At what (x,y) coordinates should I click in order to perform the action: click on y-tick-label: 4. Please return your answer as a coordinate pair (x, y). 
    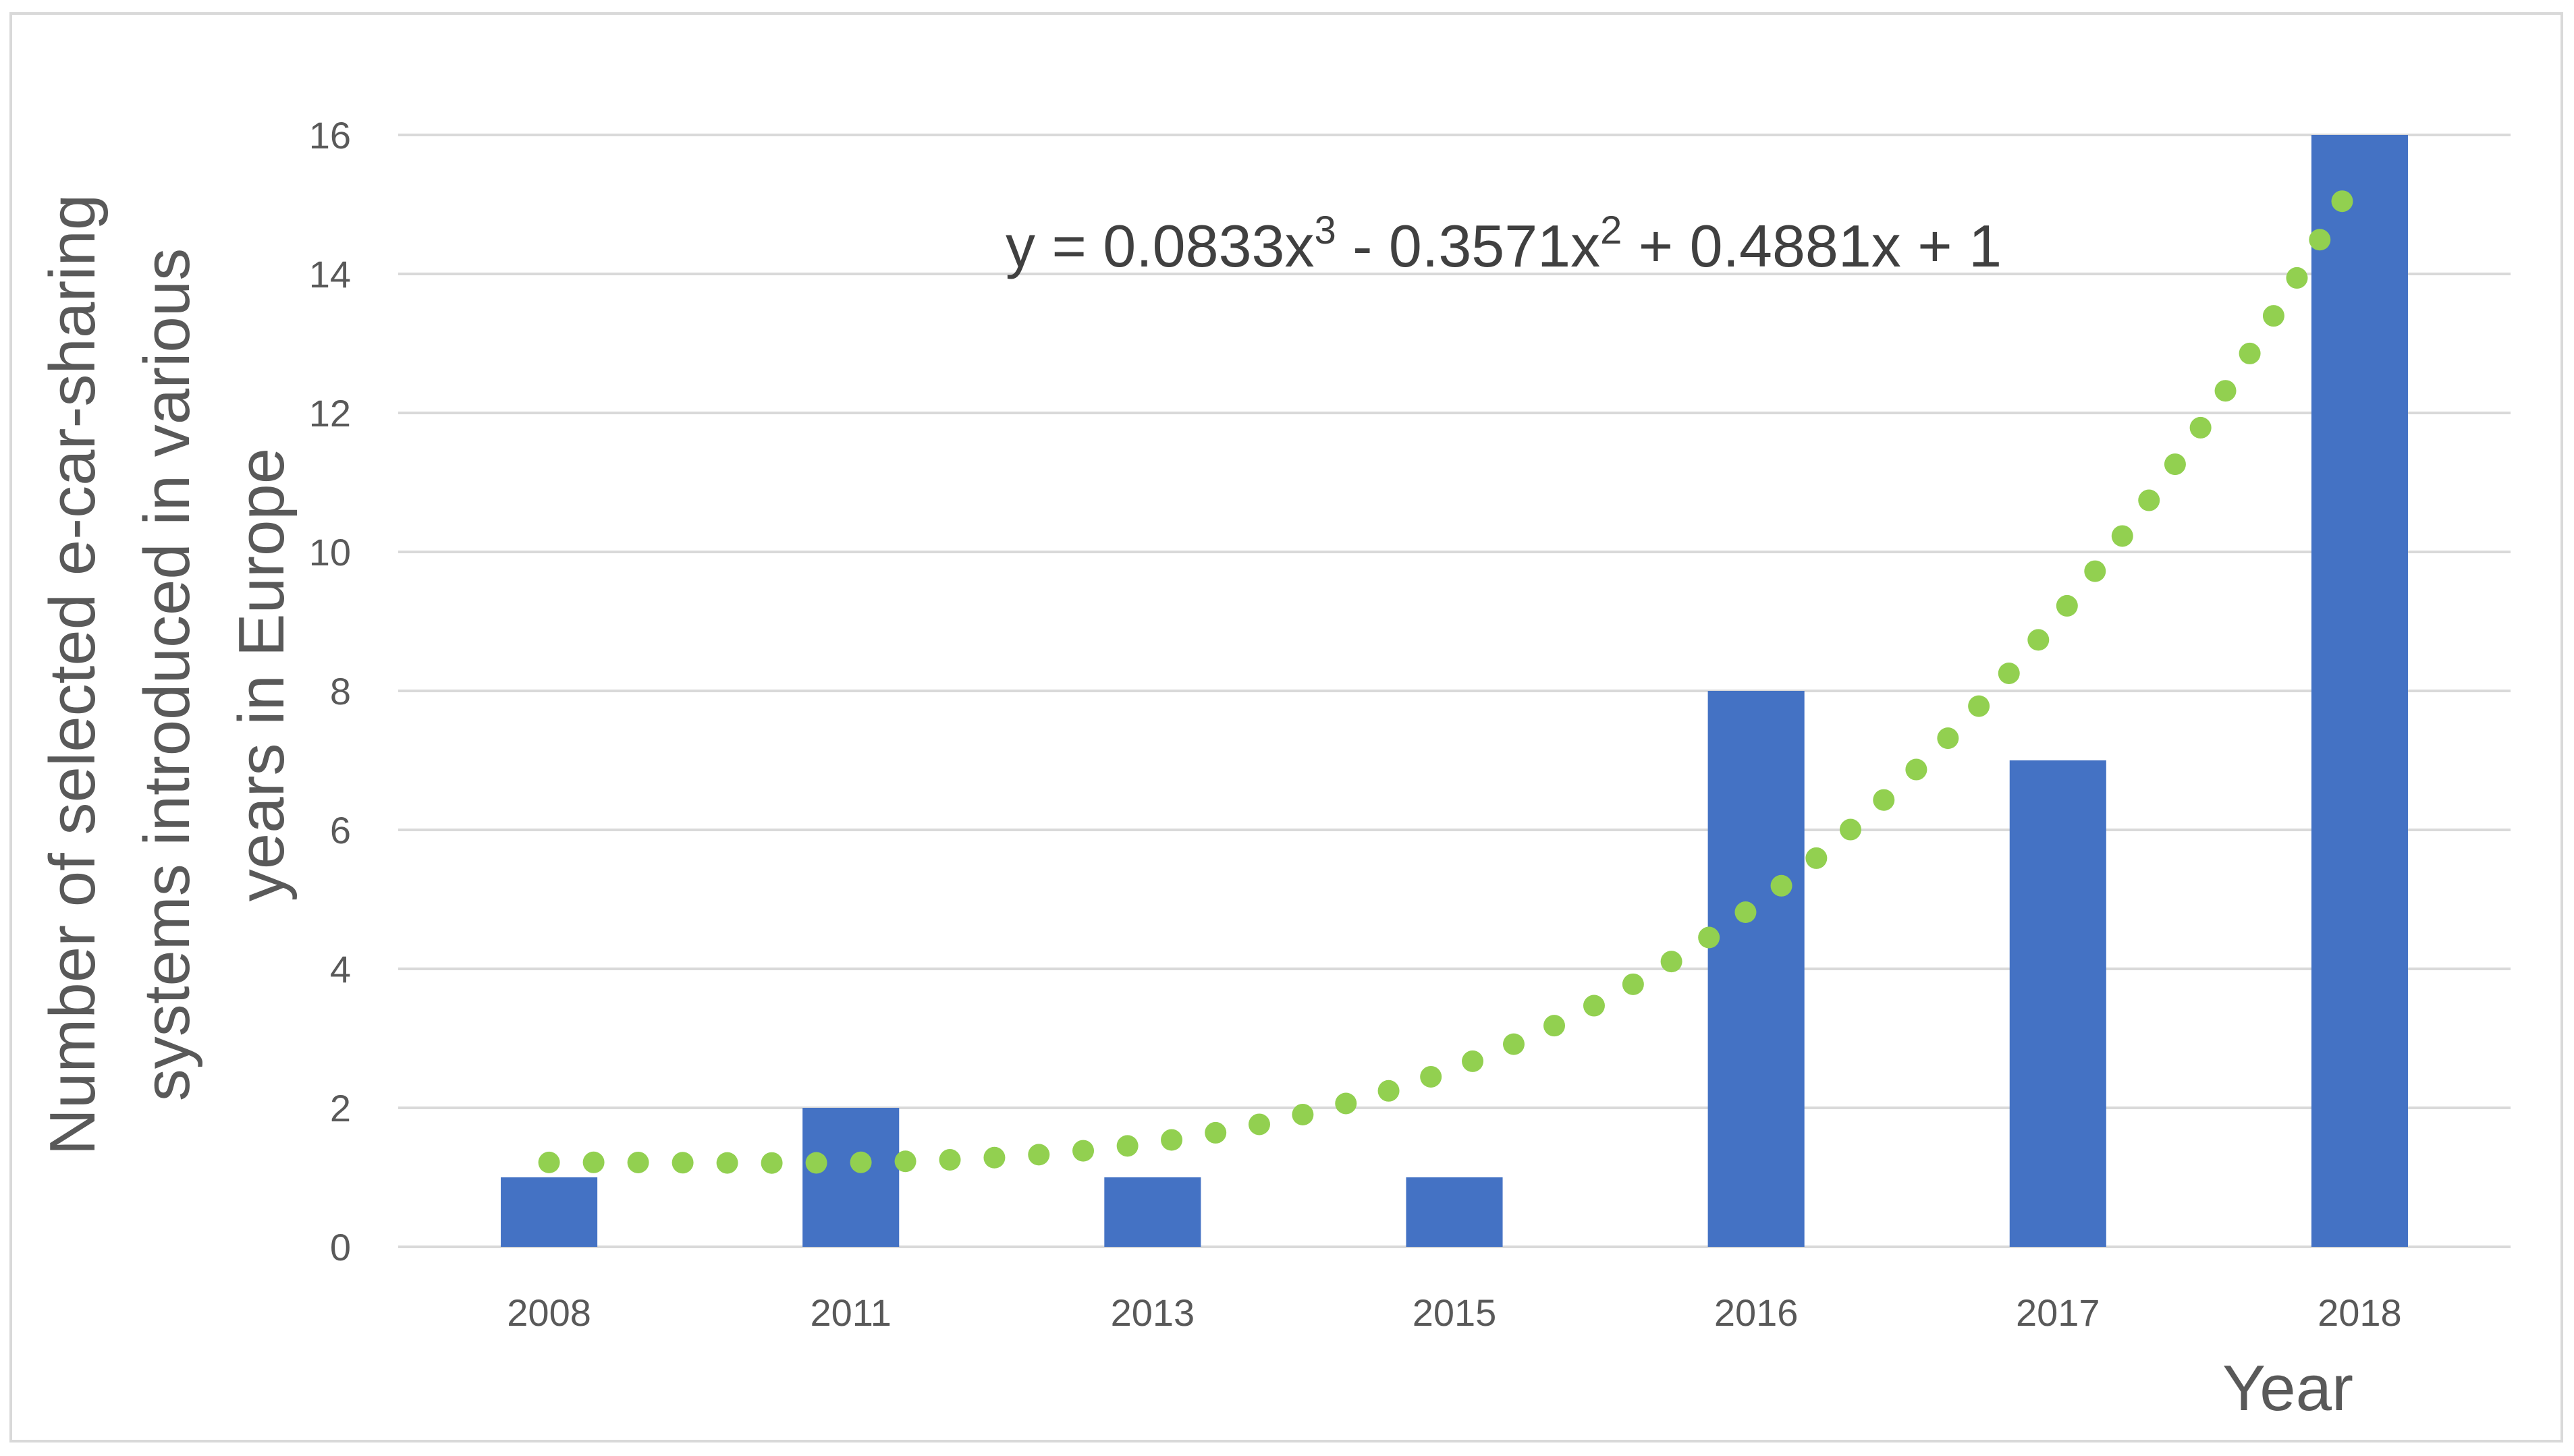
    Looking at the image, I should click on (340, 969).